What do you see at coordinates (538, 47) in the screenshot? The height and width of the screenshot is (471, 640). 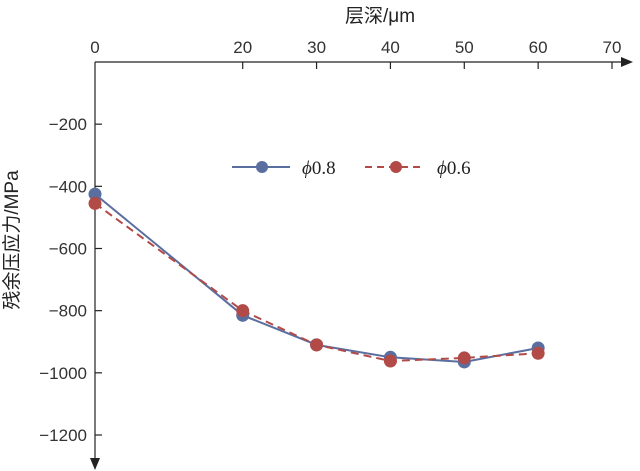 I see `x-tick-label-60: 60` at bounding box center [538, 47].